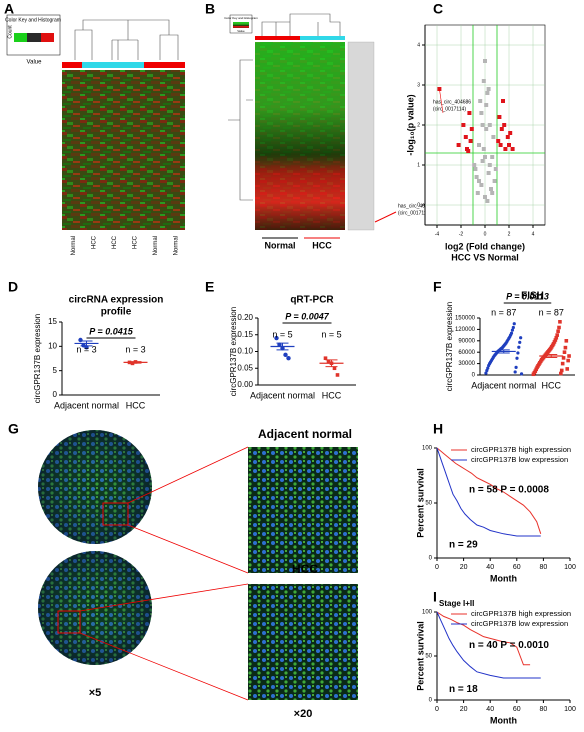 The image size is (584, 732). What do you see at coordinates (95, 693) in the screenshot?
I see `magnification: ×5` at bounding box center [95, 693].